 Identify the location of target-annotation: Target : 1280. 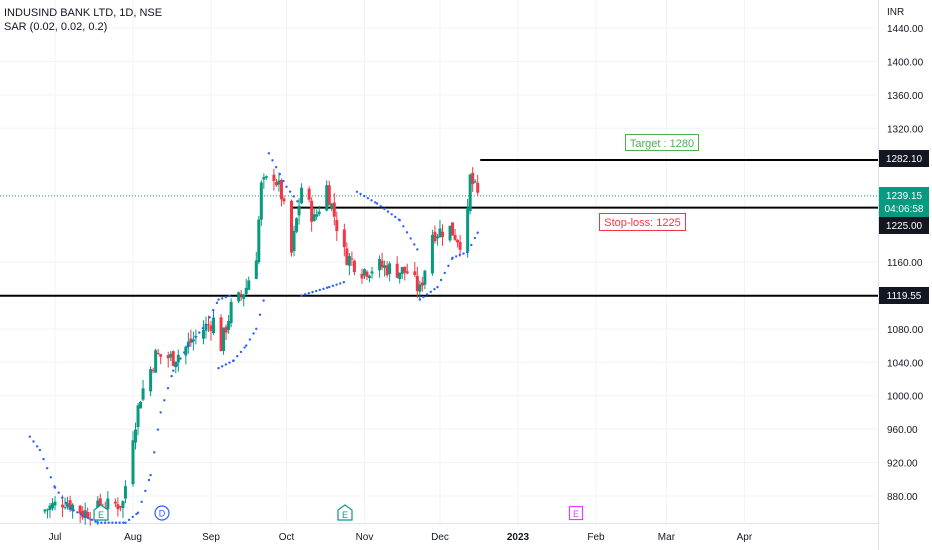
(662, 142).